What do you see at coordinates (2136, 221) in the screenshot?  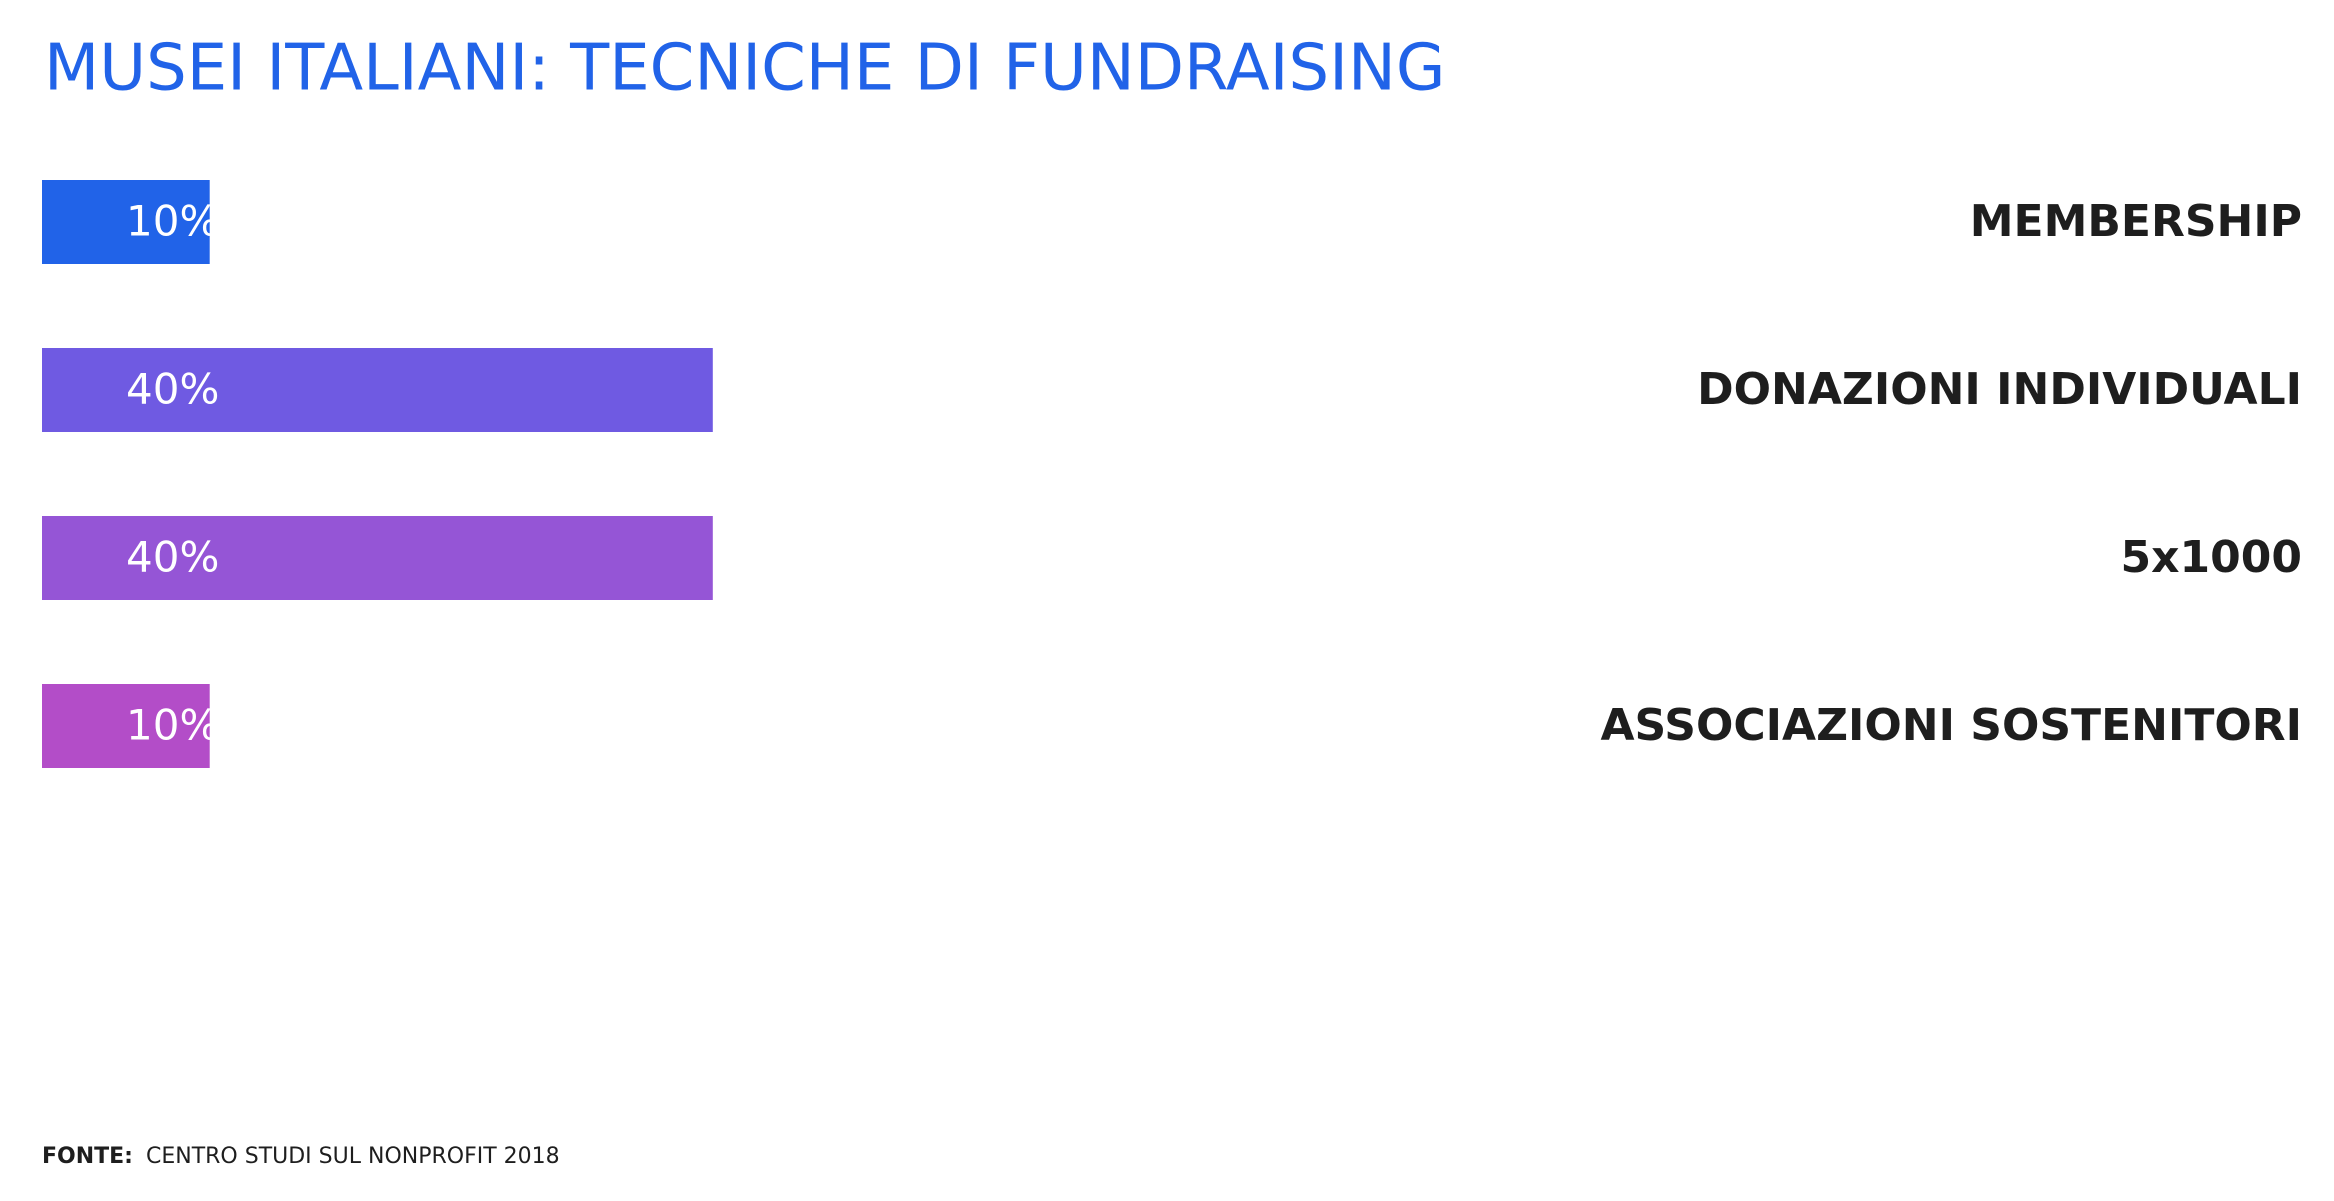 I see `category-label: MEMBERSHIP` at bounding box center [2136, 221].